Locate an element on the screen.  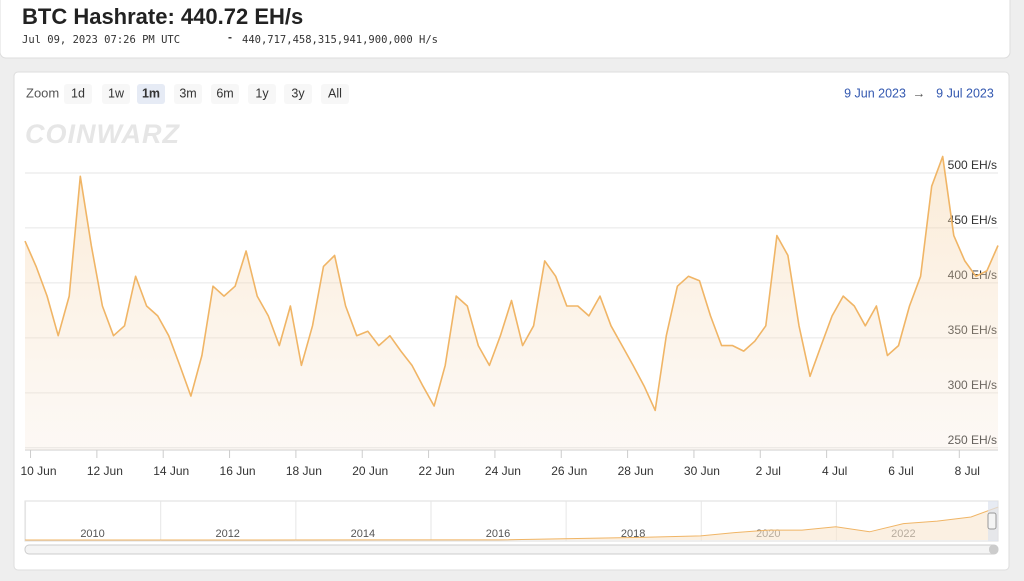
x-tick-label: 18 Jun is located at coordinates (304, 471).